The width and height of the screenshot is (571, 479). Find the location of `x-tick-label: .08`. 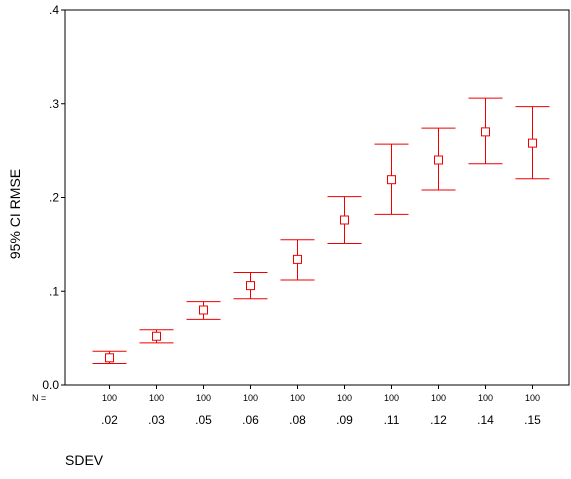

x-tick-label: .08 is located at coordinates (297, 420).